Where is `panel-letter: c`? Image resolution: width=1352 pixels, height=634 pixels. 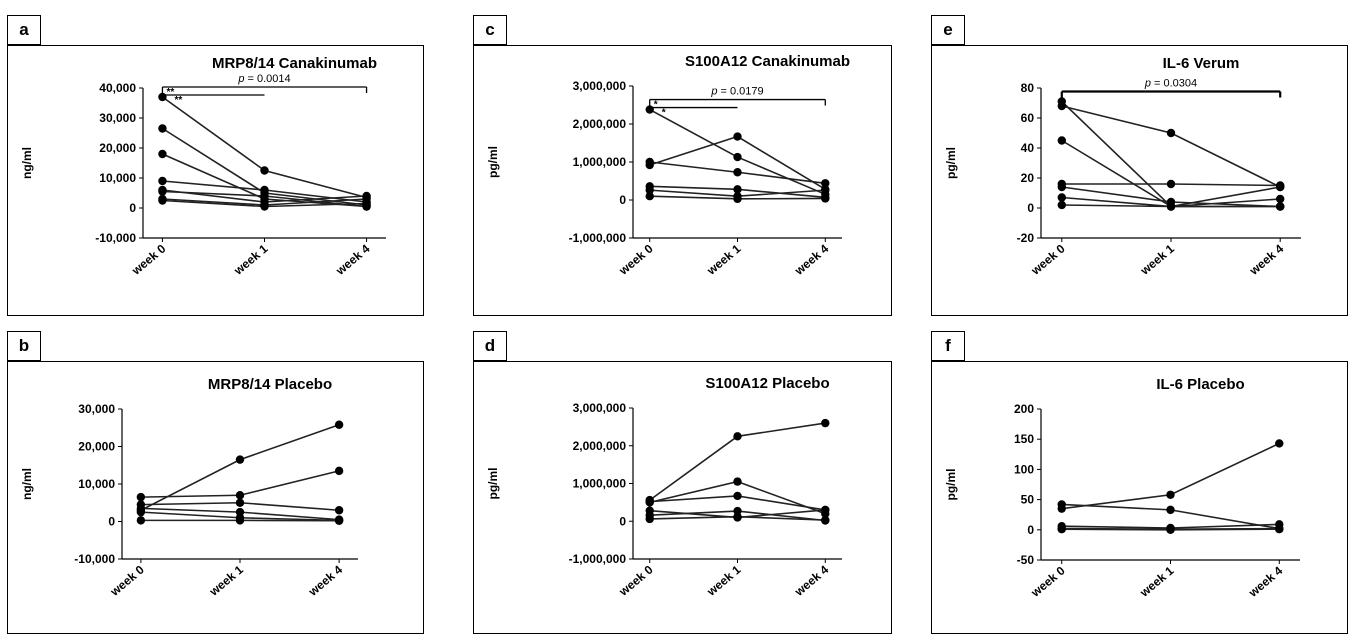 panel-letter: c is located at coordinates (490, 30).